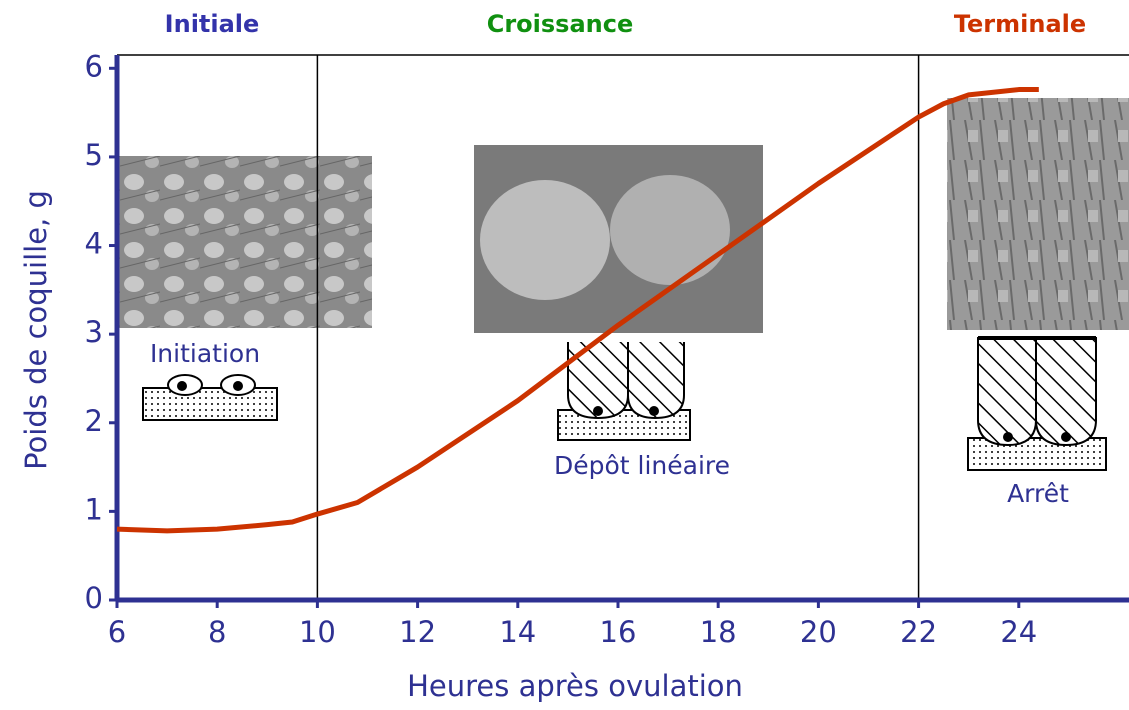 This screenshot has width=1129, height=710. Describe the element at coordinates (317, 632) in the screenshot. I see `x-tick-label: 10` at that location.